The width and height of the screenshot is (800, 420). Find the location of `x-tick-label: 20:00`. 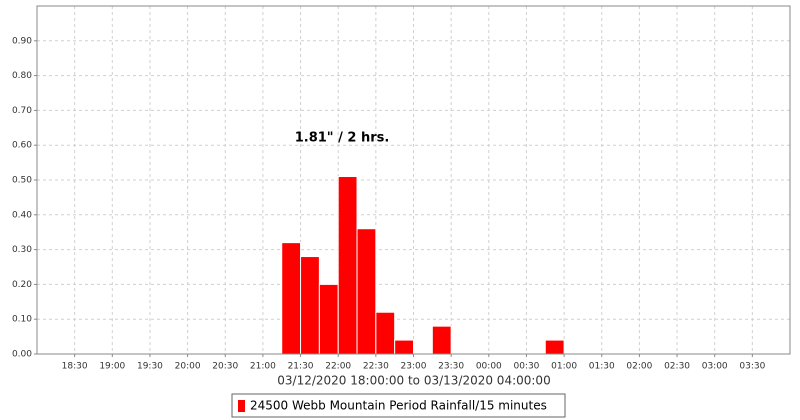

x-tick-label: 20:00 is located at coordinates (188, 367).